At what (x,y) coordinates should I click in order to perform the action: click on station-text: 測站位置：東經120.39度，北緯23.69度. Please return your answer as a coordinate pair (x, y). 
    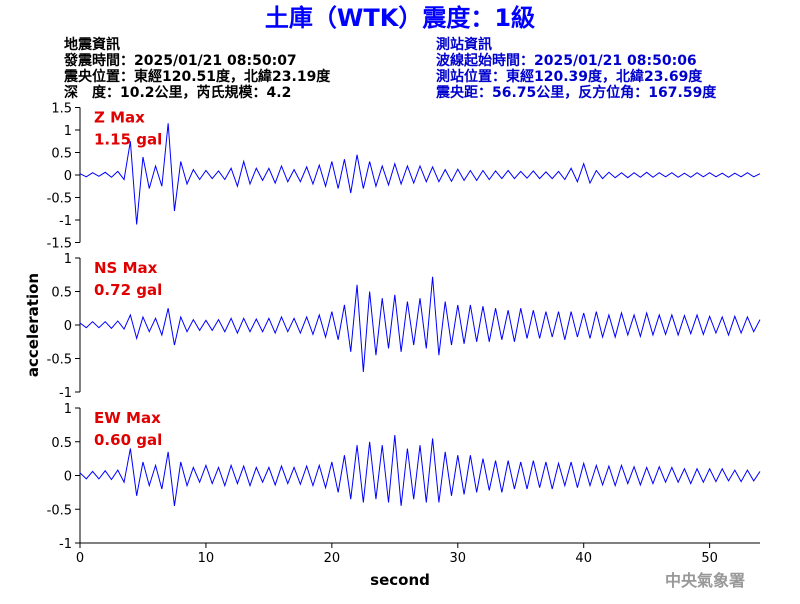
    Looking at the image, I should click on (569, 76).